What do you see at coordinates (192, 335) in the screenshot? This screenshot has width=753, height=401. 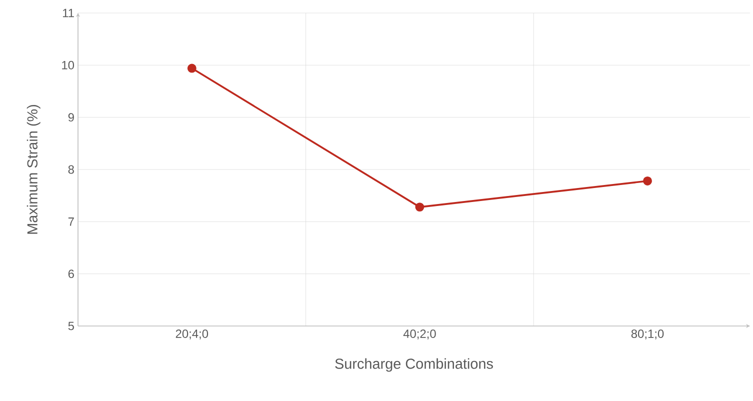 I see `x-tick-label: 20;4;0` at bounding box center [192, 335].